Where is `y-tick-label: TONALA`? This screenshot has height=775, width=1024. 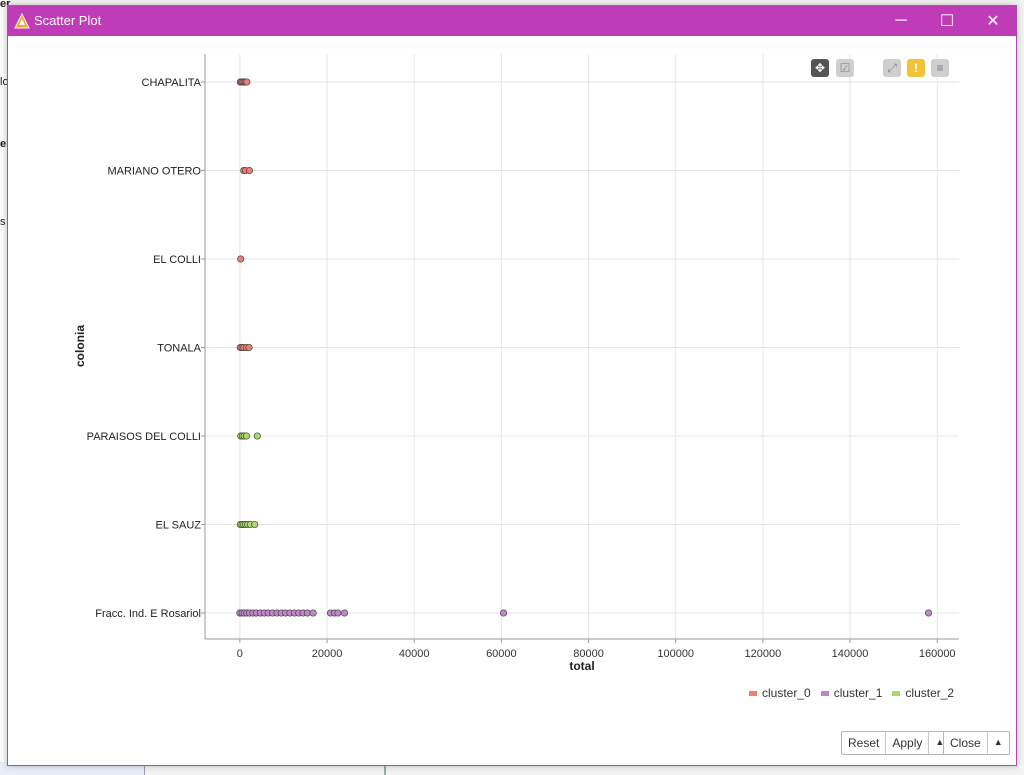
y-tick-label: TONALA is located at coordinates (179, 349).